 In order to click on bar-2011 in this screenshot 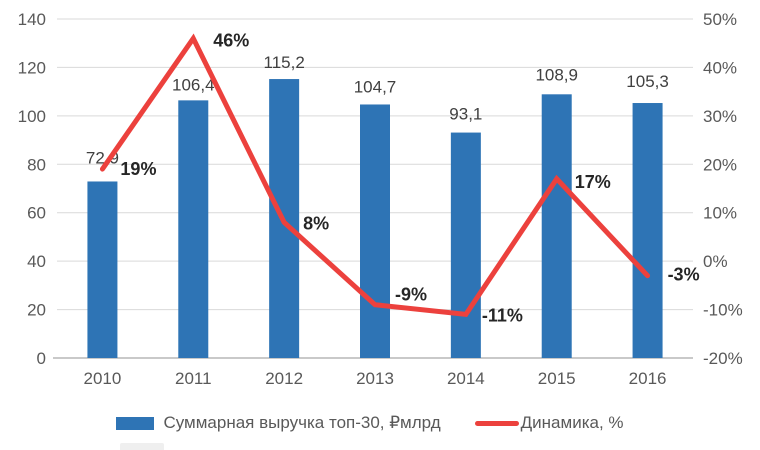, I will do `click(193, 229)`.